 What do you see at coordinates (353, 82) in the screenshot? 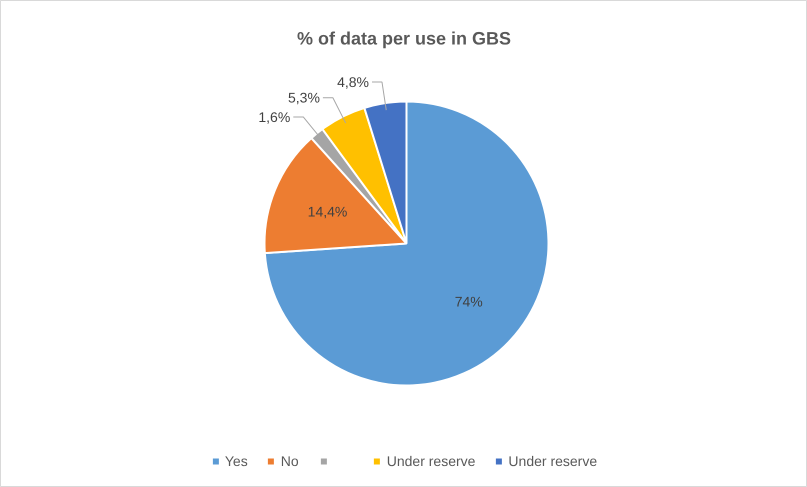
I see `data-label: 4,8%` at bounding box center [353, 82].